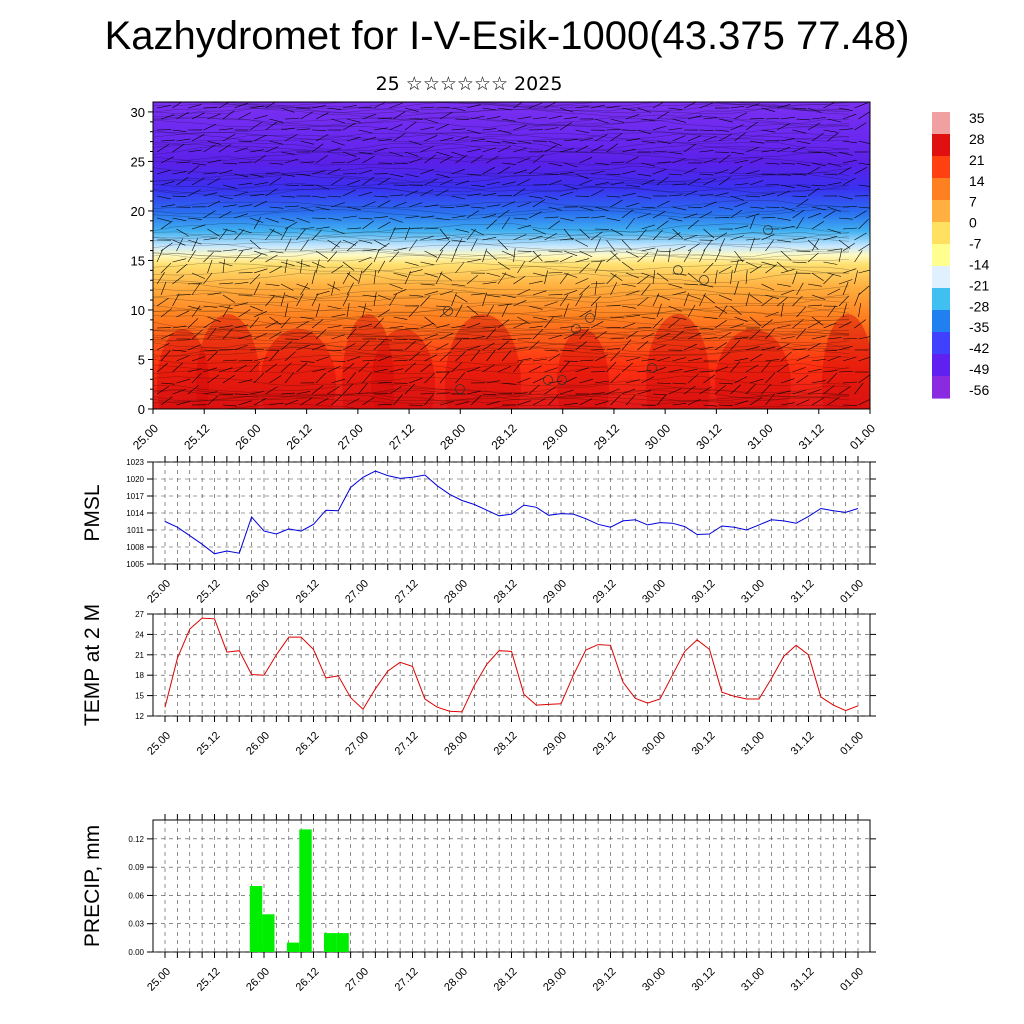 The image size is (1024, 1024). I want to click on x-tick-label: 31.00, so click(753, 744).